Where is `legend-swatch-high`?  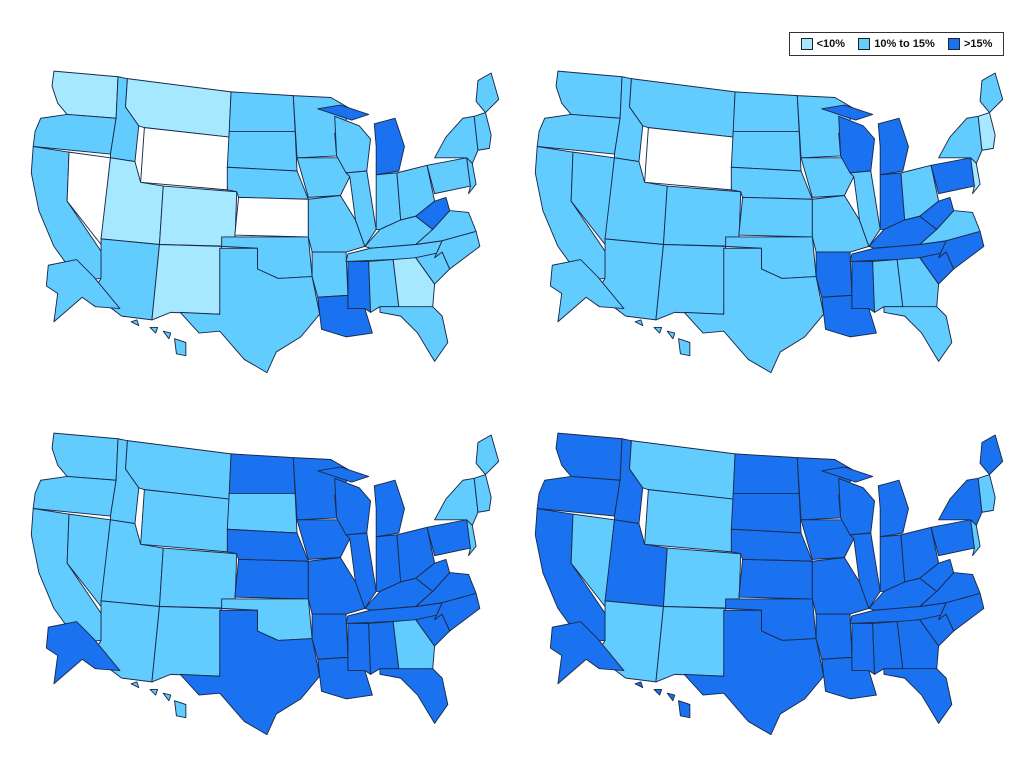
legend-swatch-high is located at coordinates (953, 44).